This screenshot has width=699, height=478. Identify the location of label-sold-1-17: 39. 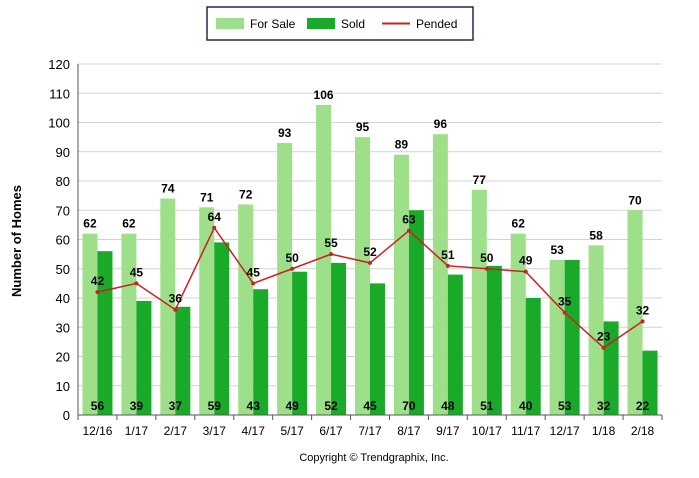
(137, 406).